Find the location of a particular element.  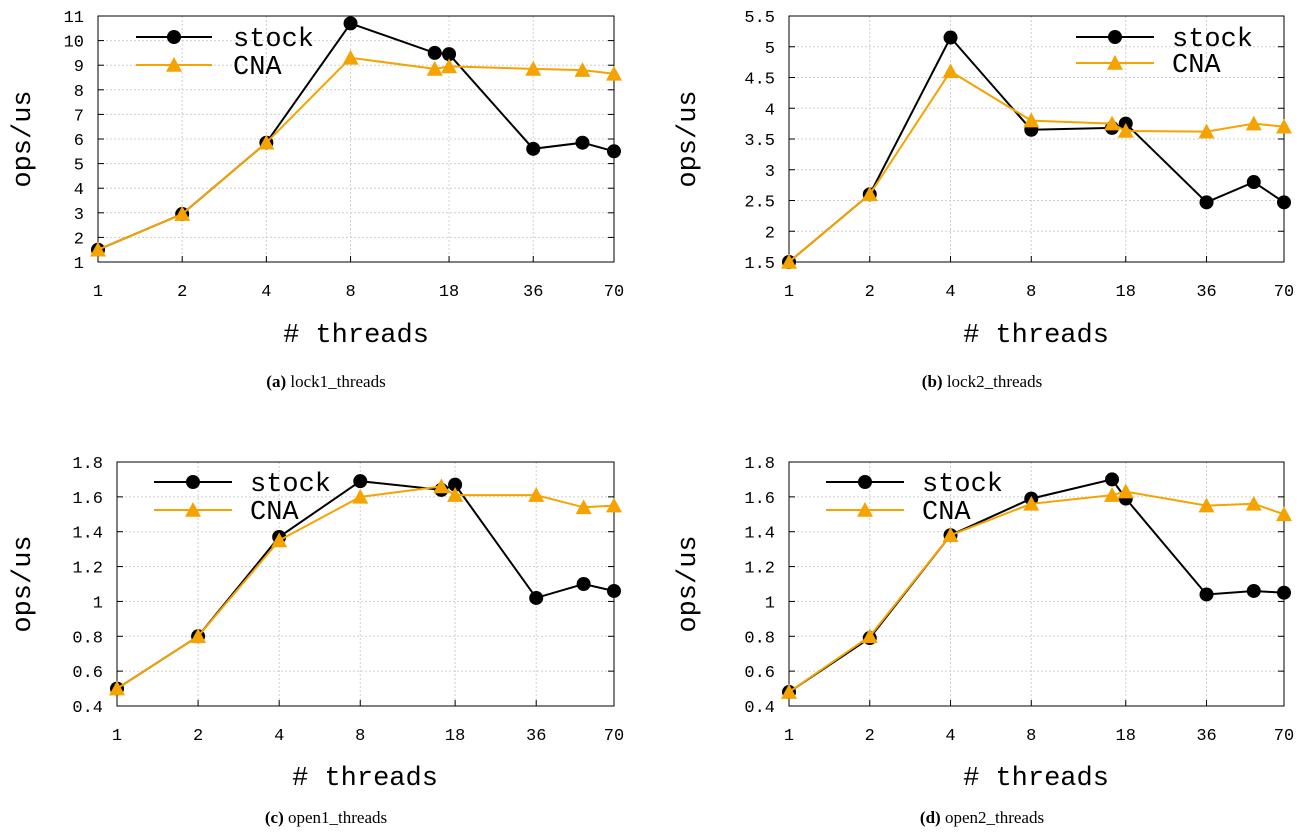

legend-label-stock: stock is located at coordinates (962, 485).